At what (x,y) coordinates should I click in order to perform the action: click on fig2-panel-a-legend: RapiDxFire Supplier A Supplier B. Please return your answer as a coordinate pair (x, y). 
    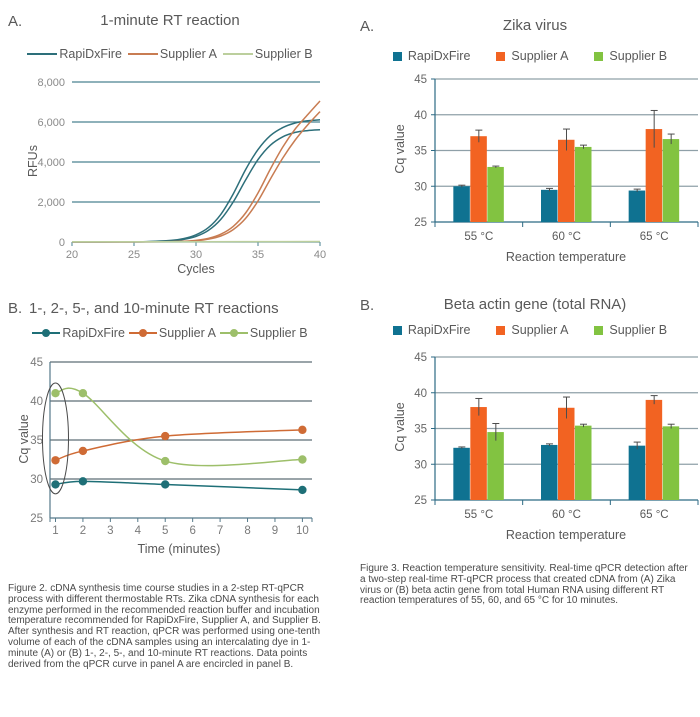
    Looking at the image, I should click on (170, 54).